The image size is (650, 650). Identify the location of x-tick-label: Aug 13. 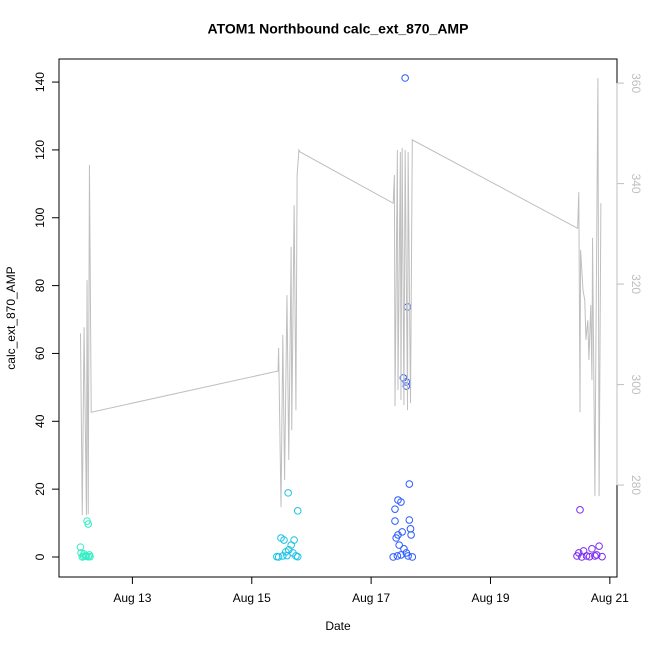
(132, 598).